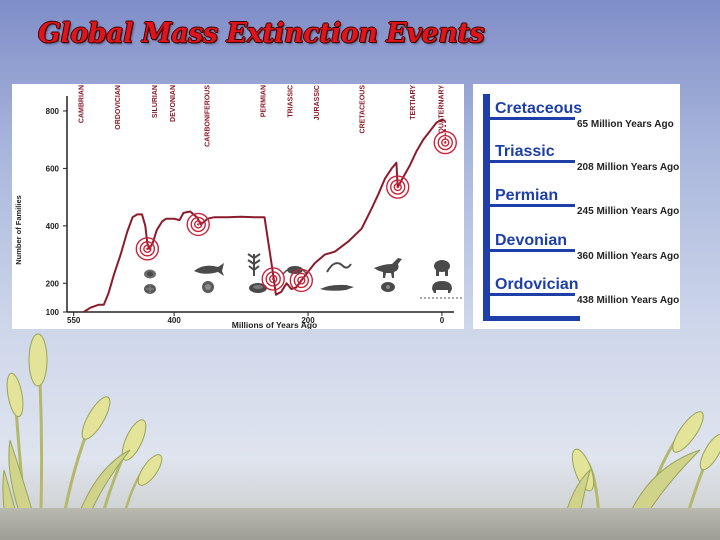 The height and width of the screenshot is (540, 720). Describe the element at coordinates (625, 124) in the screenshot. I see `event-age-label: 65 Million Years Ago` at that location.